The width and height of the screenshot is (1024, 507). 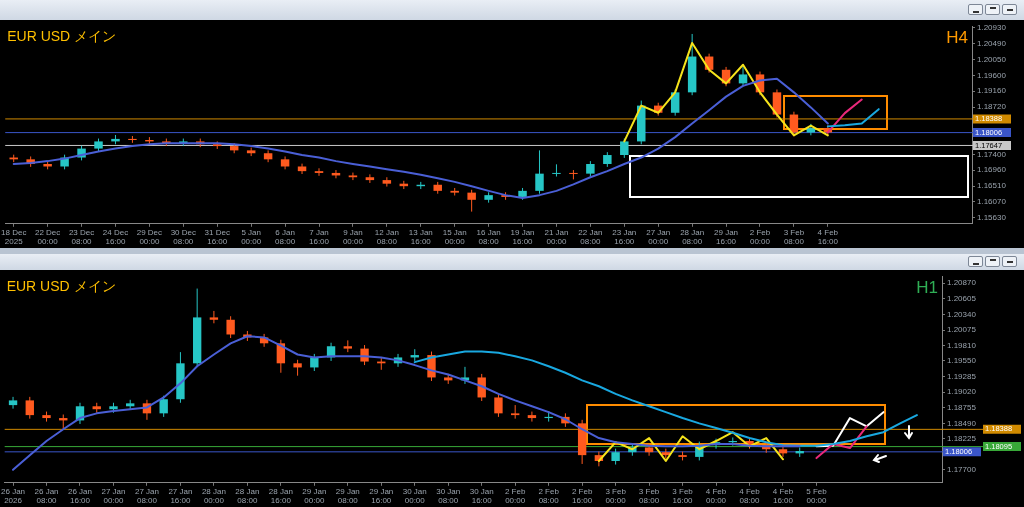 I want to click on y-tick-label: 1.20340, so click(x=962, y=314).